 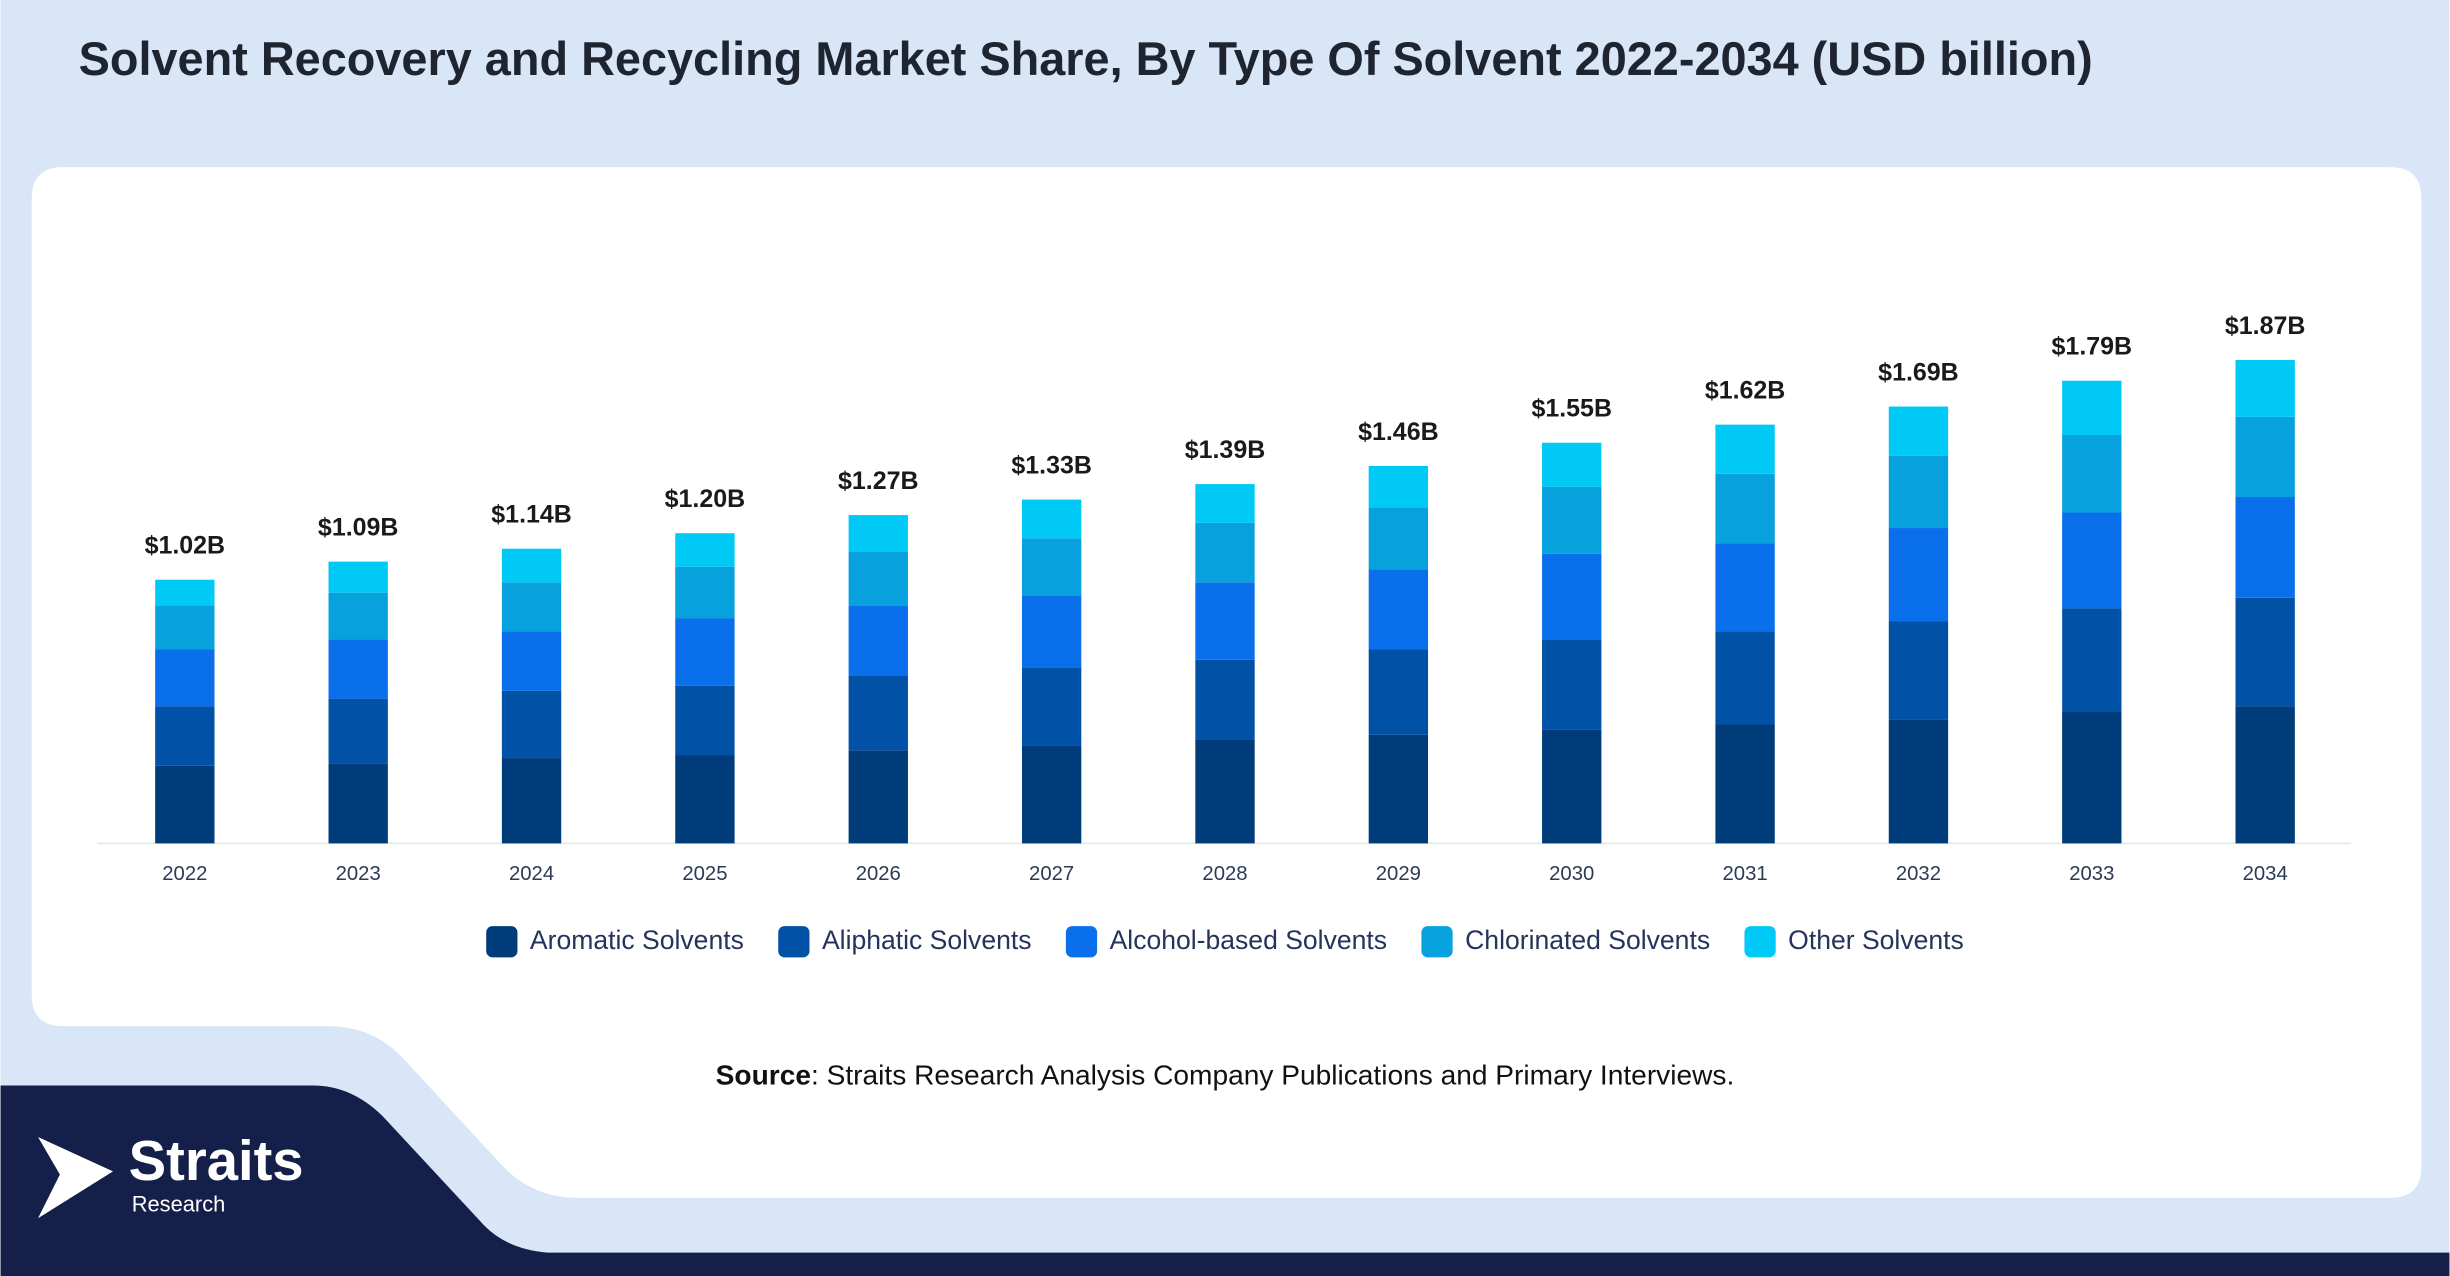 I want to click on x-tick-label: 2034, so click(x=2265, y=874).